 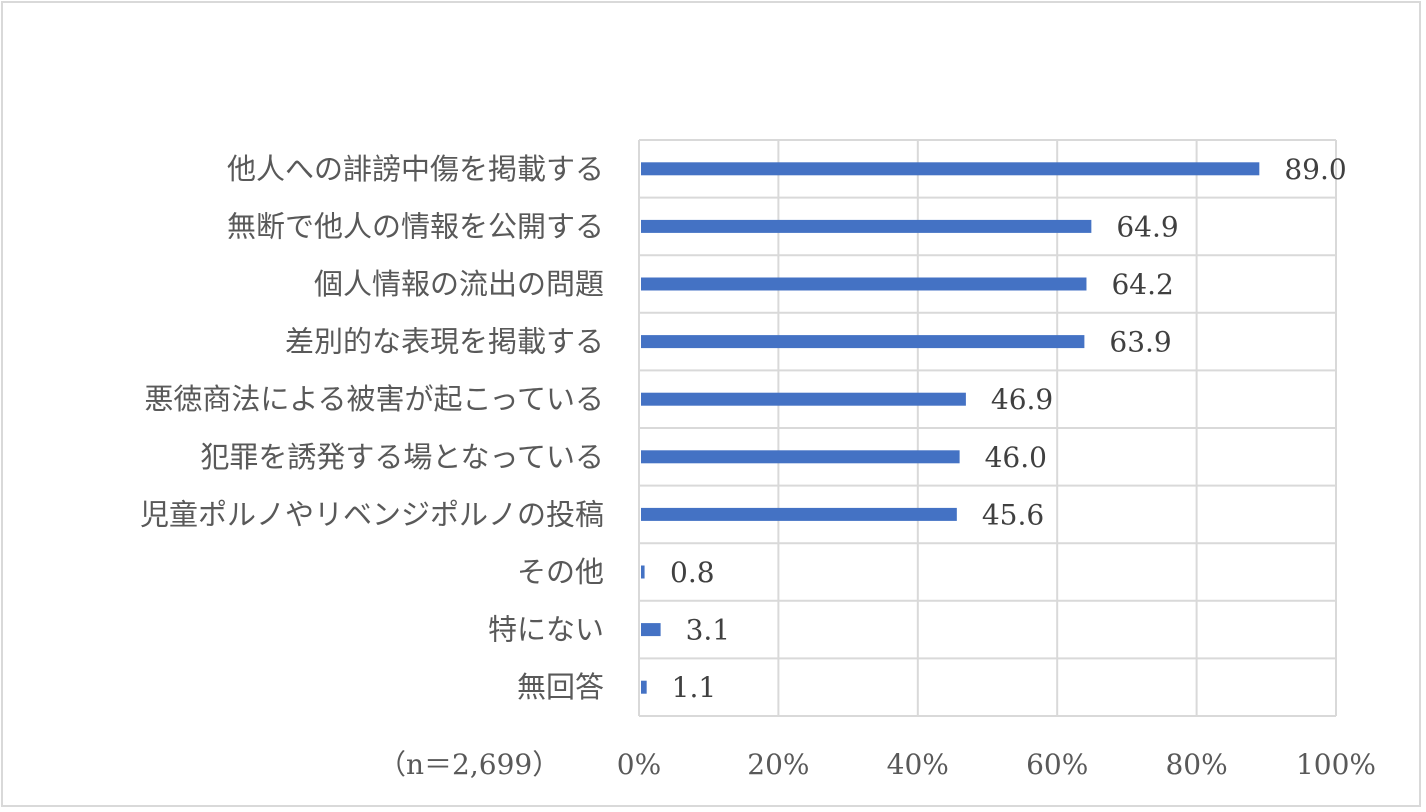 What do you see at coordinates (708, 630) in the screenshot?
I see `value-label: 3.1` at bounding box center [708, 630].